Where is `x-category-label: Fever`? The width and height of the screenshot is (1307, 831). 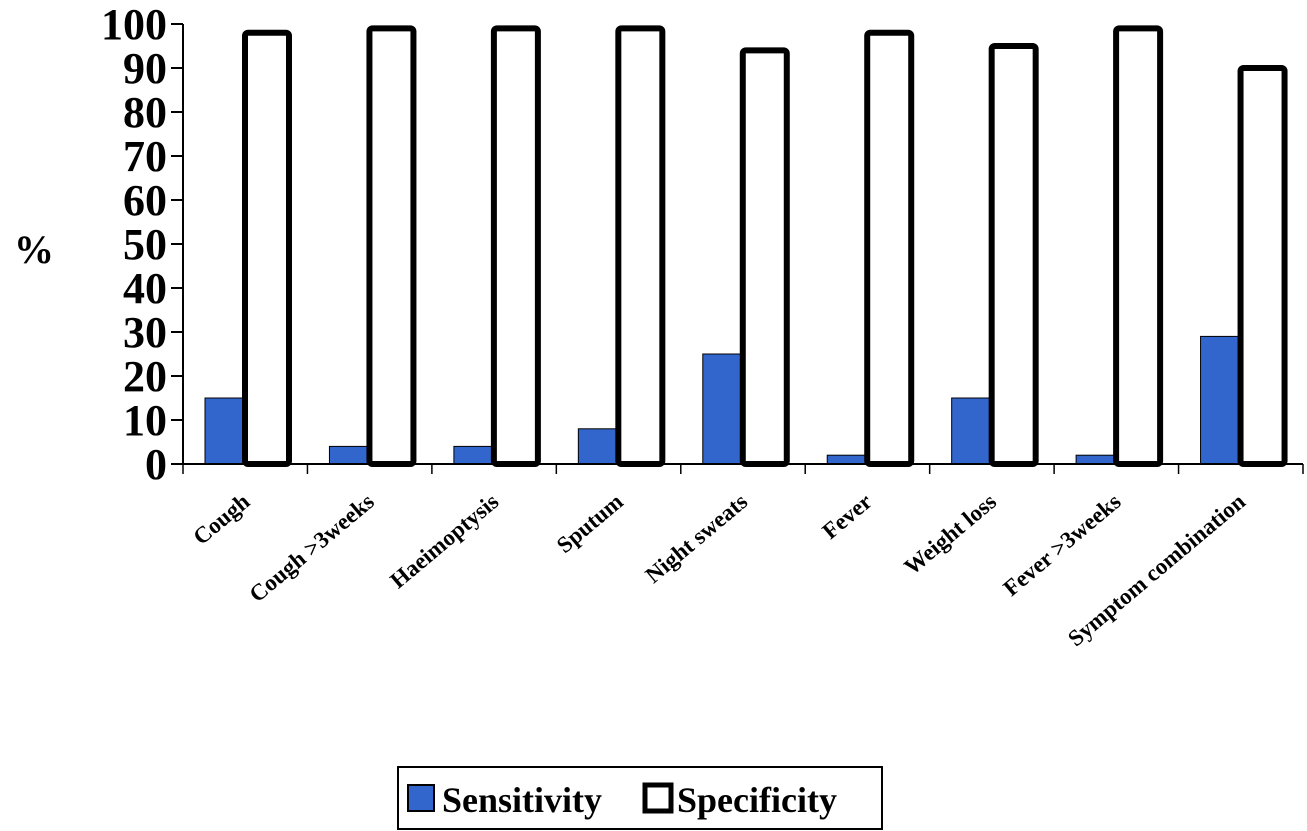
x-category-label: Fever is located at coordinates (847, 516).